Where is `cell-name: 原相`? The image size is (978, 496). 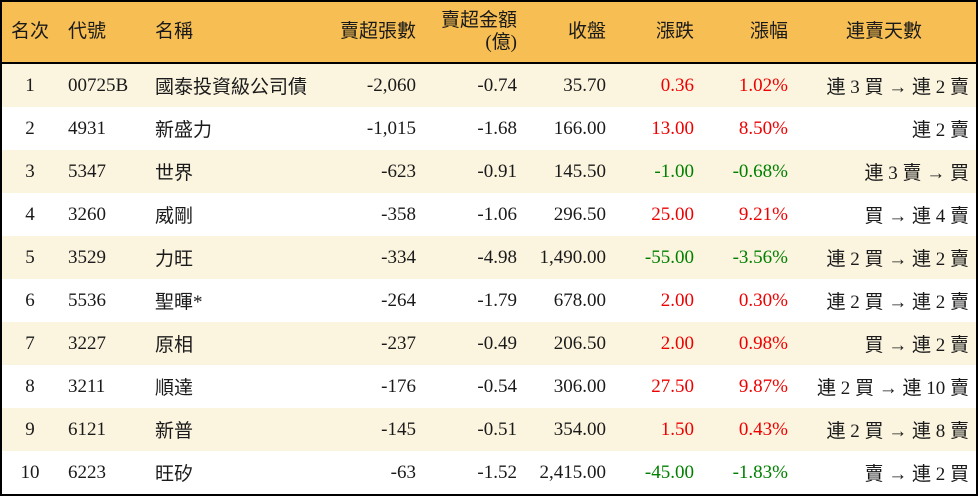 cell-name: 原相 is located at coordinates (174, 345).